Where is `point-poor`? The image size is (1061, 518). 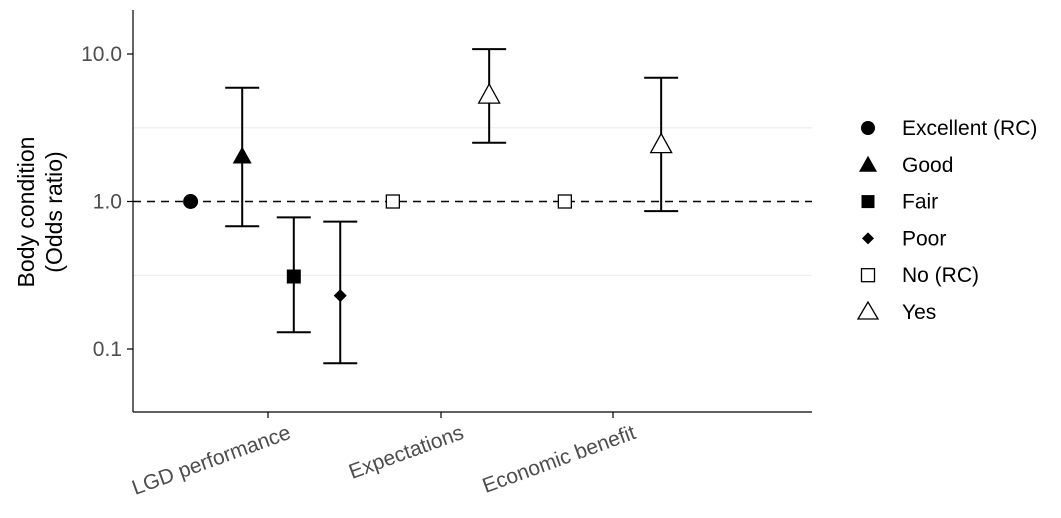
point-poor is located at coordinates (340, 296).